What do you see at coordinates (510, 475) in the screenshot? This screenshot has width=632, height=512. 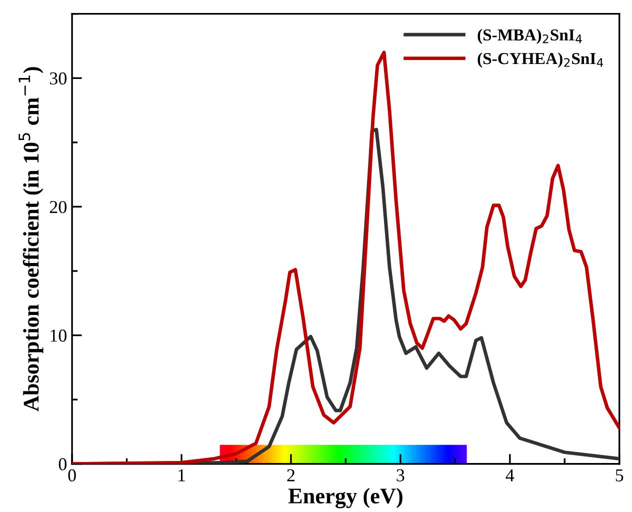 I see `x-tick-label: 4` at bounding box center [510, 475].